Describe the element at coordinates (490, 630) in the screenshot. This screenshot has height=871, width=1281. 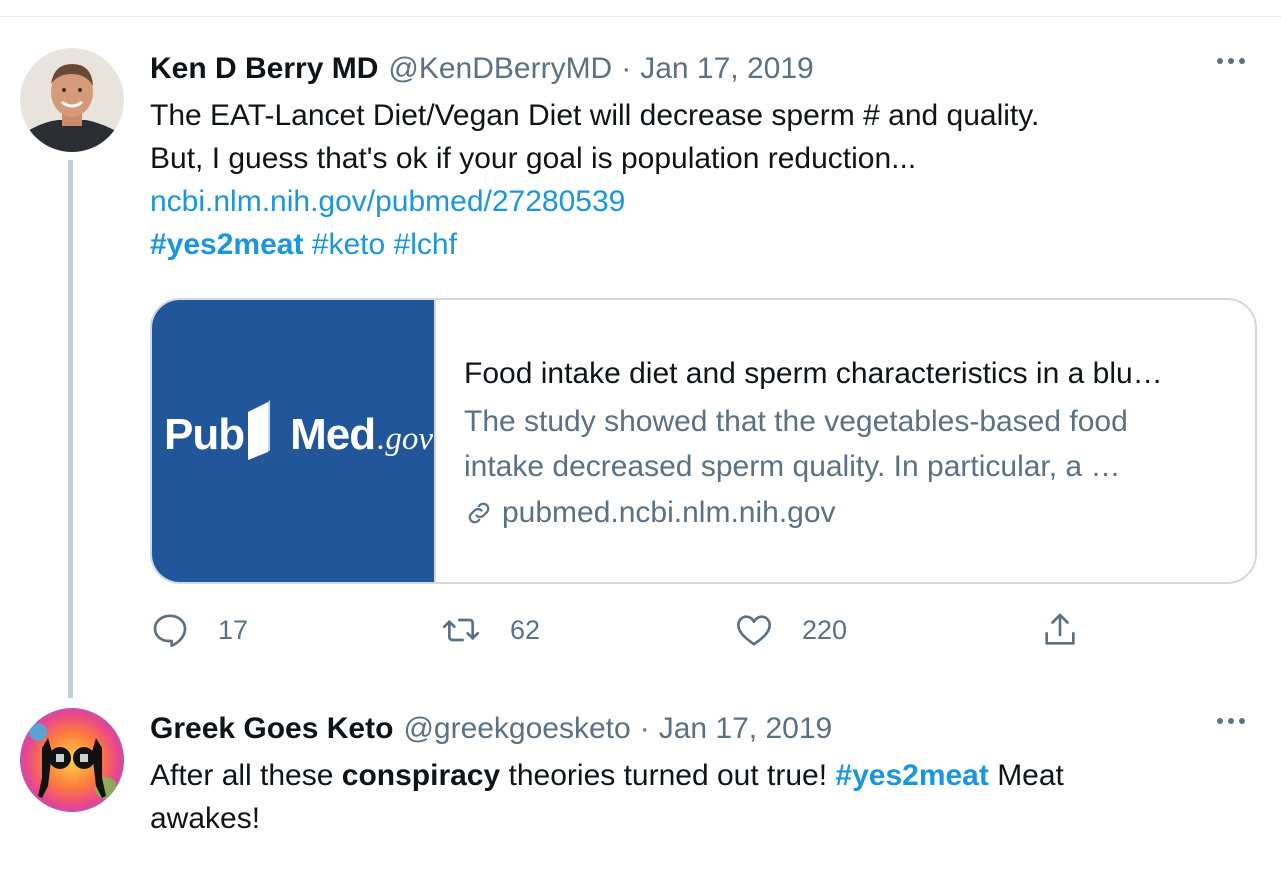
I see `retweet-button: 62` at that location.